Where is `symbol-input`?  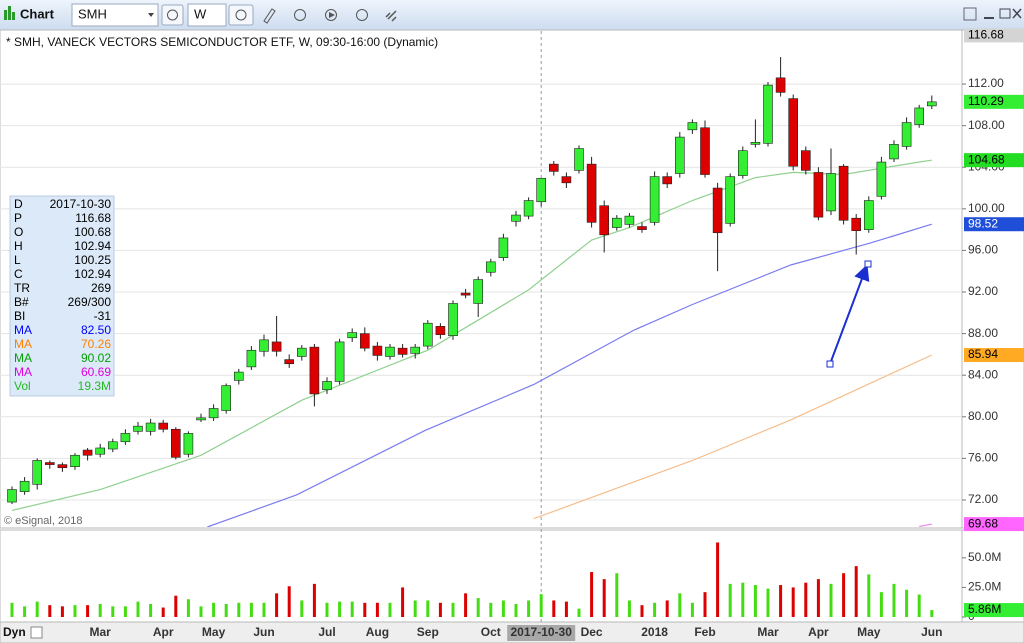
symbol-input is located at coordinates (115, 15).